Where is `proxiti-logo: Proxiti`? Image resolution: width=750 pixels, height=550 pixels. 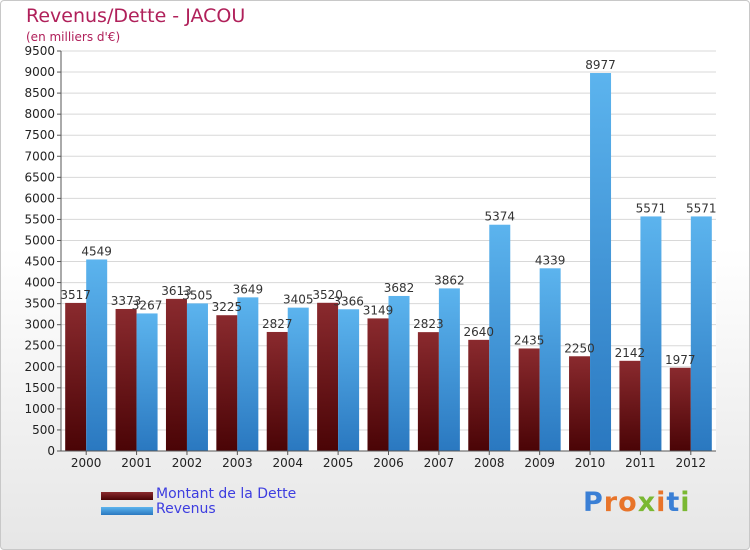 proxiti-logo: Proxiti is located at coordinates (637, 502).